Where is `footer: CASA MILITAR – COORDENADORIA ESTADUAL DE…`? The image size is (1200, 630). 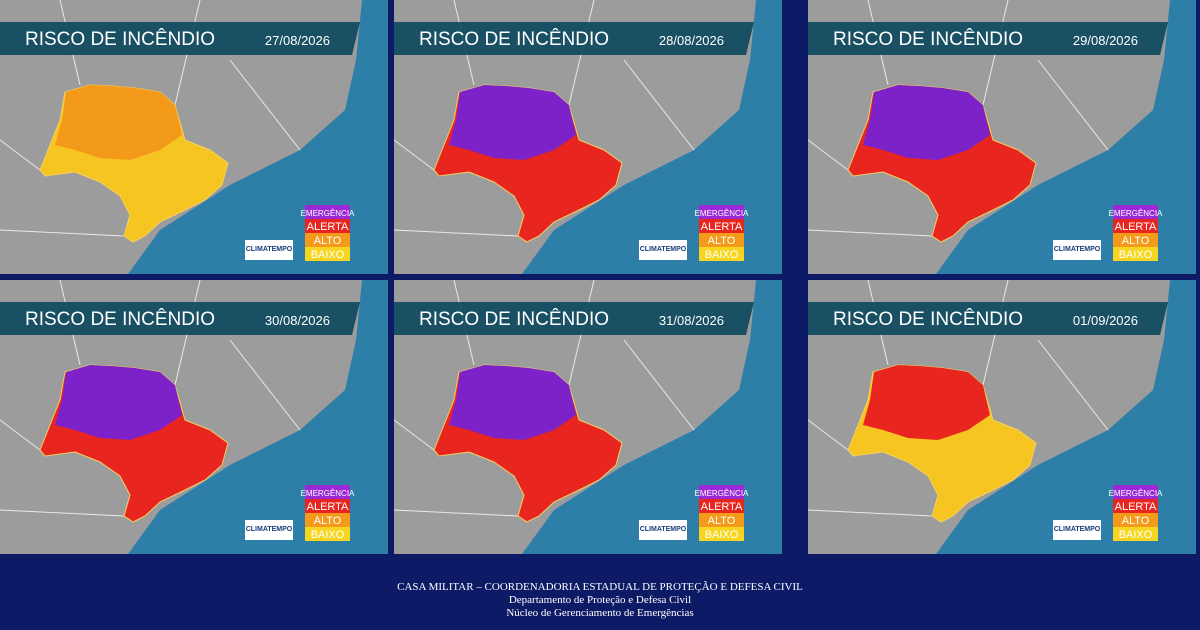
footer: CASA MILITAR – COORDENADORIA ESTADUAL DE… is located at coordinates (600, 592).